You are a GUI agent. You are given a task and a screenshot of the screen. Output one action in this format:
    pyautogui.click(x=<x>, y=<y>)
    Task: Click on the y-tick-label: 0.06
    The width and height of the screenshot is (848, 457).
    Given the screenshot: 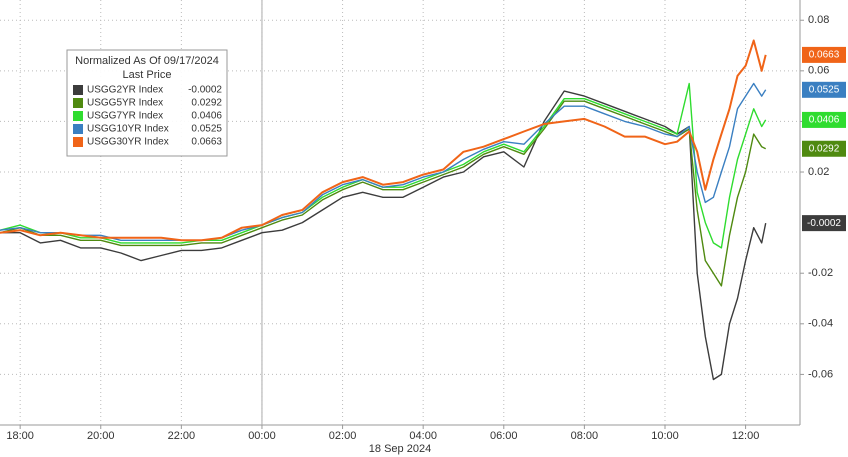 What is the action you would take?
    pyautogui.click(x=818, y=71)
    